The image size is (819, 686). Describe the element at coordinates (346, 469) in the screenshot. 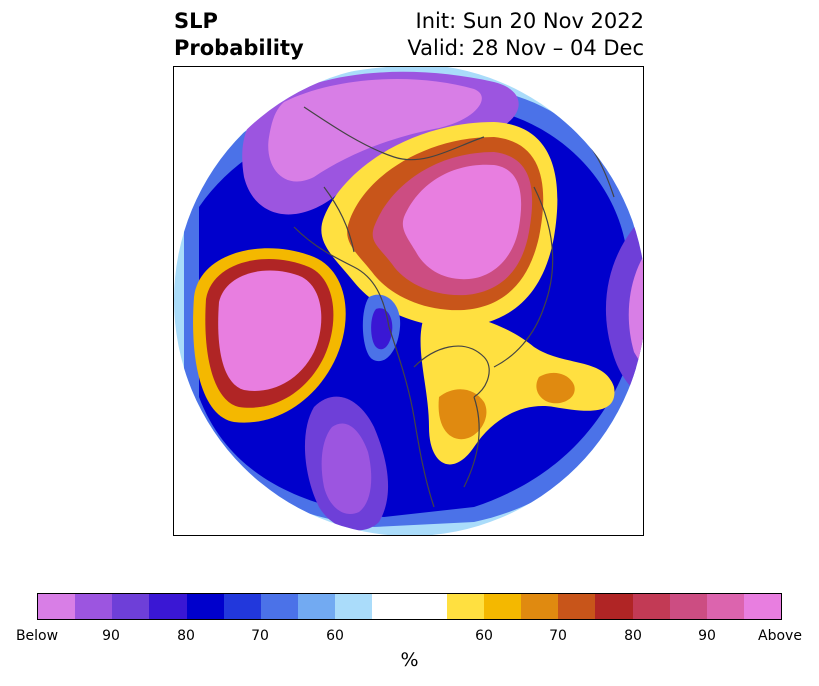

I see `below-north-america-core` at that location.